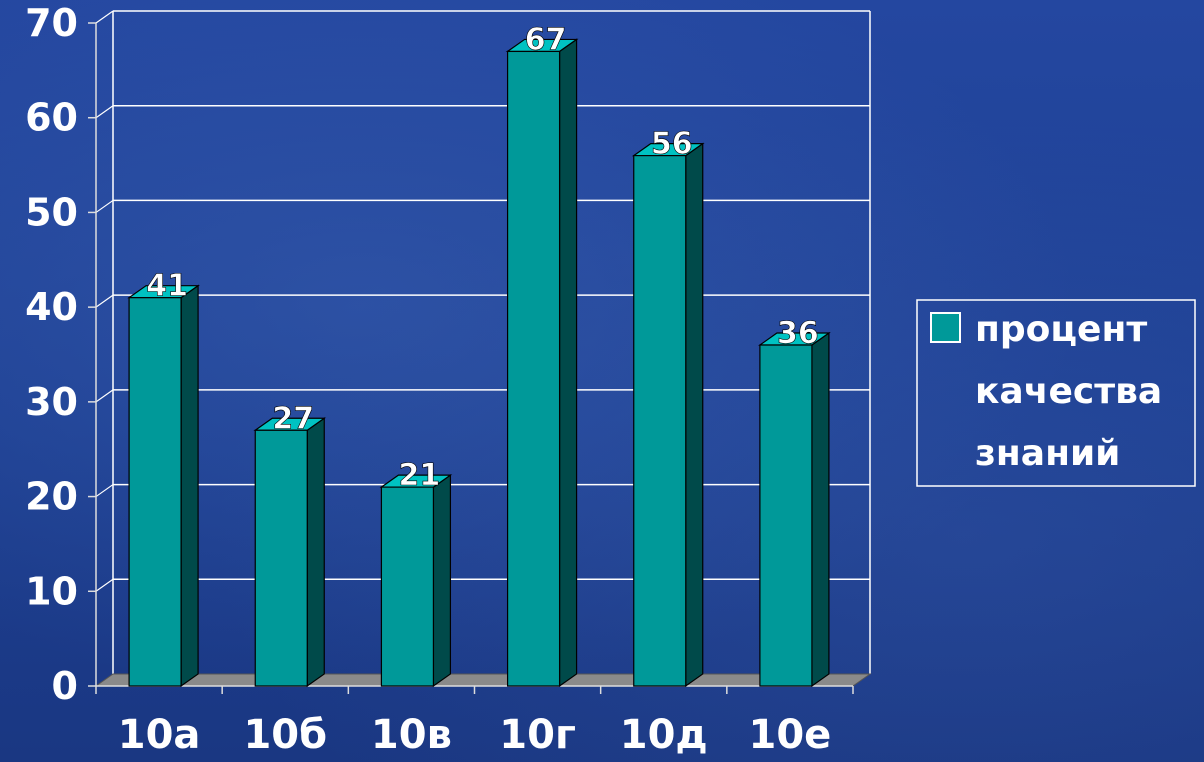 This screenshot has height=762, width=1204. I want to click on chart-floor, so click(483, 680).